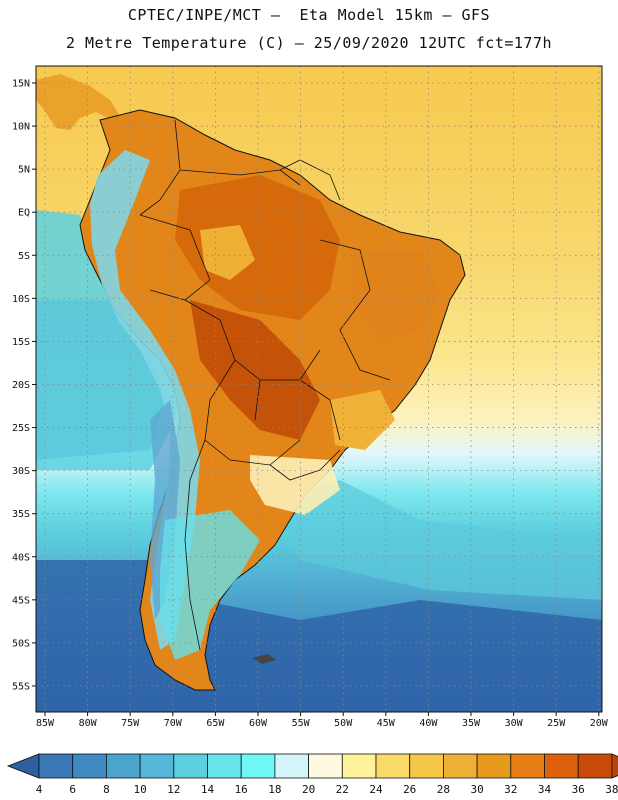  Describe the element at coordinates (599, 723) in the screenshot. I see `lon-label: 20W` at that location.